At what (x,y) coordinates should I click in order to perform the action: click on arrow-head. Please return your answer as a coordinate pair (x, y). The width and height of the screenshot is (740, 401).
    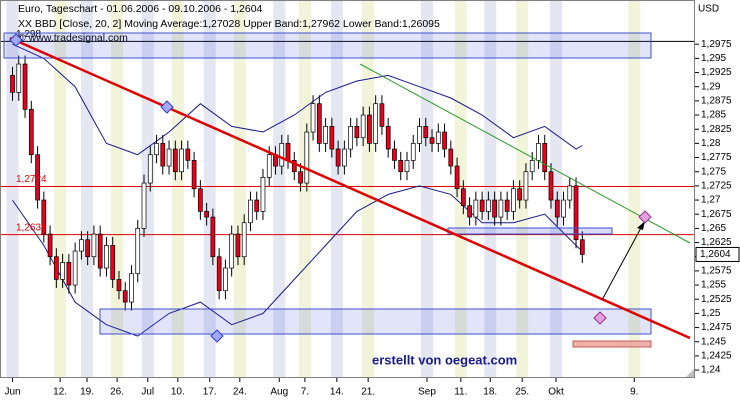
    Looking at the image, I should click on (641, 225).